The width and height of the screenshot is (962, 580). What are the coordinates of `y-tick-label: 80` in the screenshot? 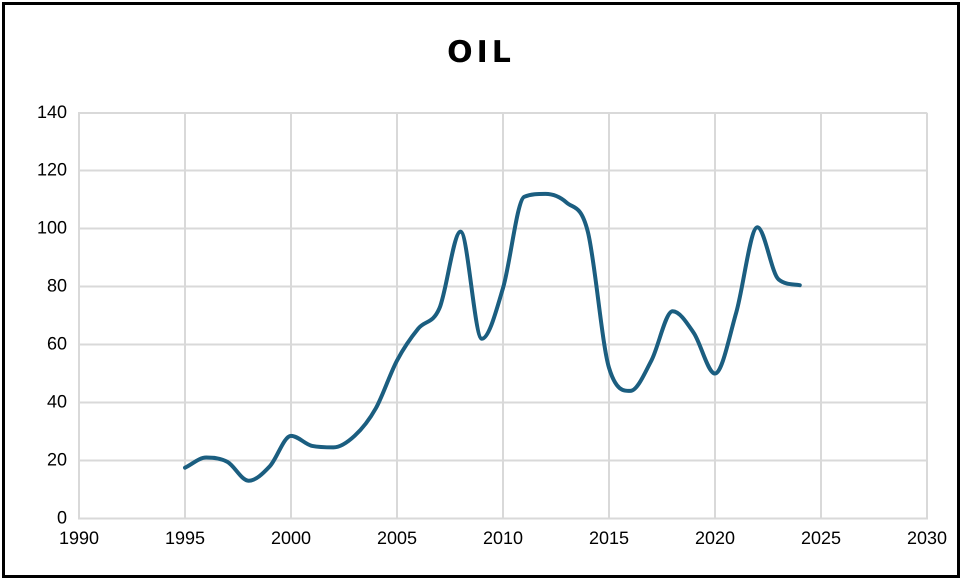 It's located at (57, 286).